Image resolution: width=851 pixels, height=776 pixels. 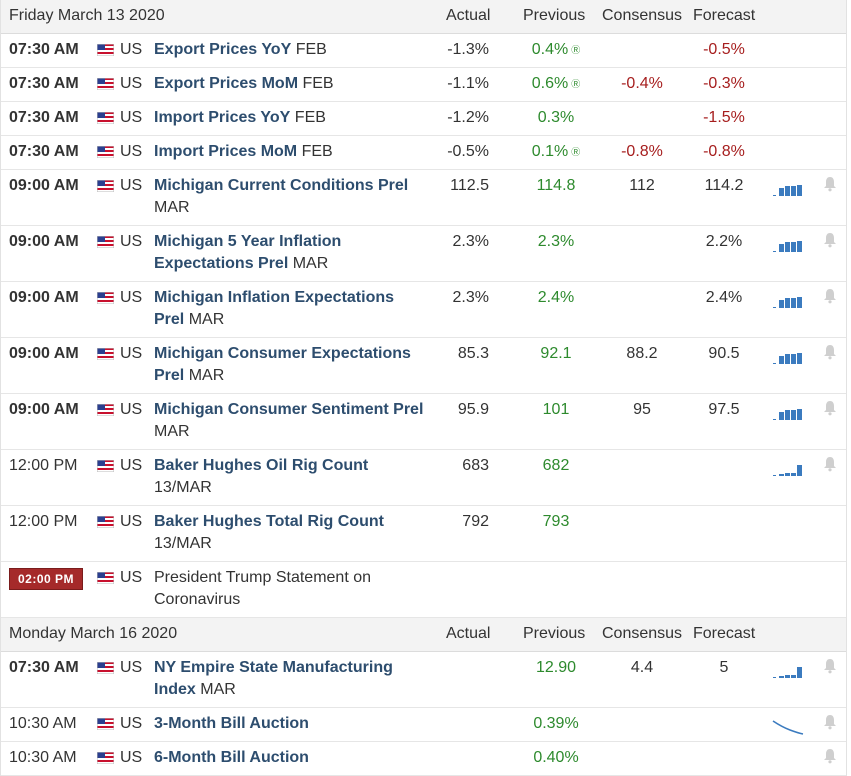 What do you see at coordinates (269, 521) in the screenshot?
I see `event-name-link: Baker Hughes Total Rig Count` at bounding box center [269, 521].